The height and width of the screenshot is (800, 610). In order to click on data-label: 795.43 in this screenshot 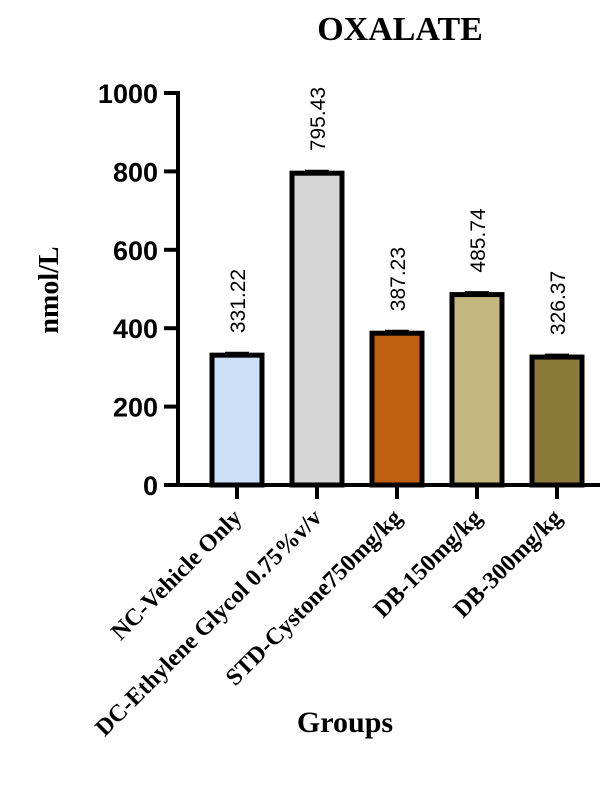, I will do `click(318, 119)`.